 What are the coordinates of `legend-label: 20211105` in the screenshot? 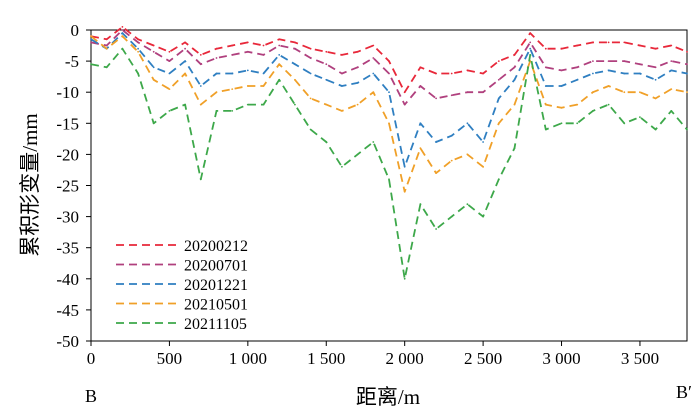 It's located at (215, 324).